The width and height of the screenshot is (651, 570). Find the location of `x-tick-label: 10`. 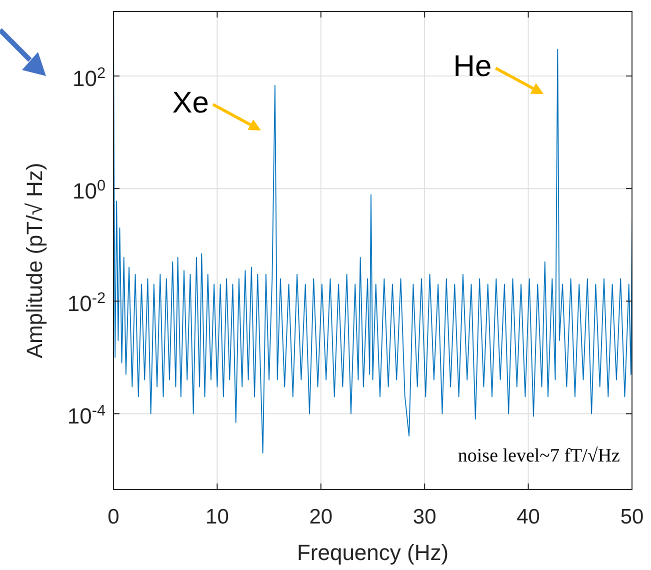

x-tick-label: 10 is located at coordinates (217, 517).